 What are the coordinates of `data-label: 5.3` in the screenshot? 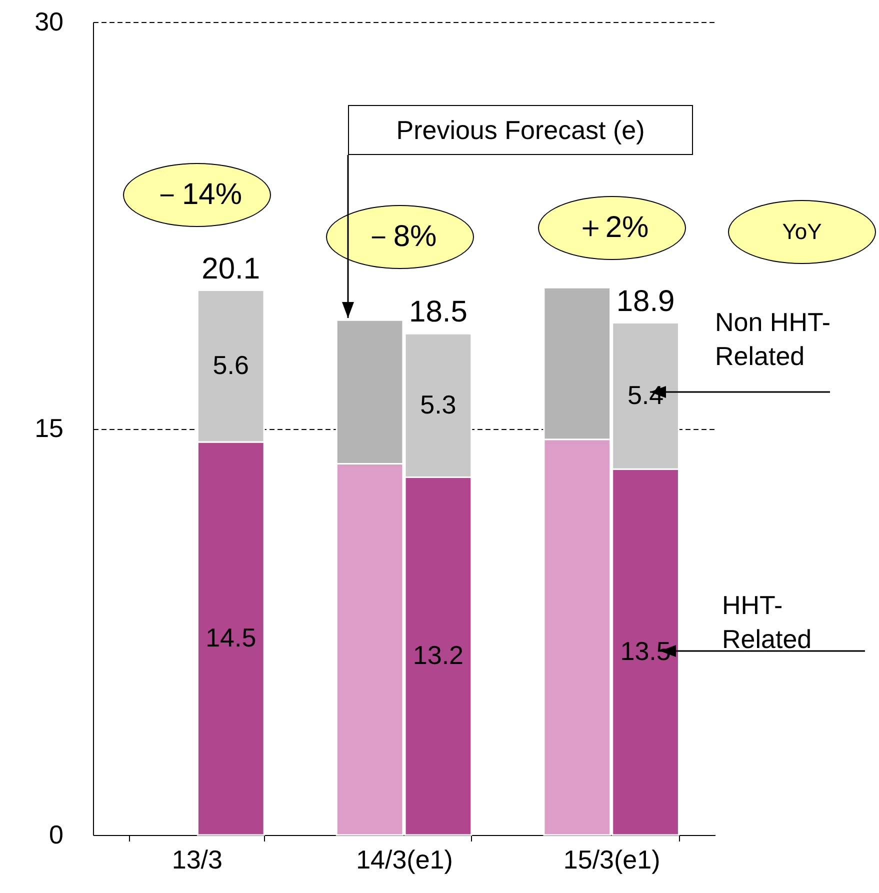 It's located at (438, 404).